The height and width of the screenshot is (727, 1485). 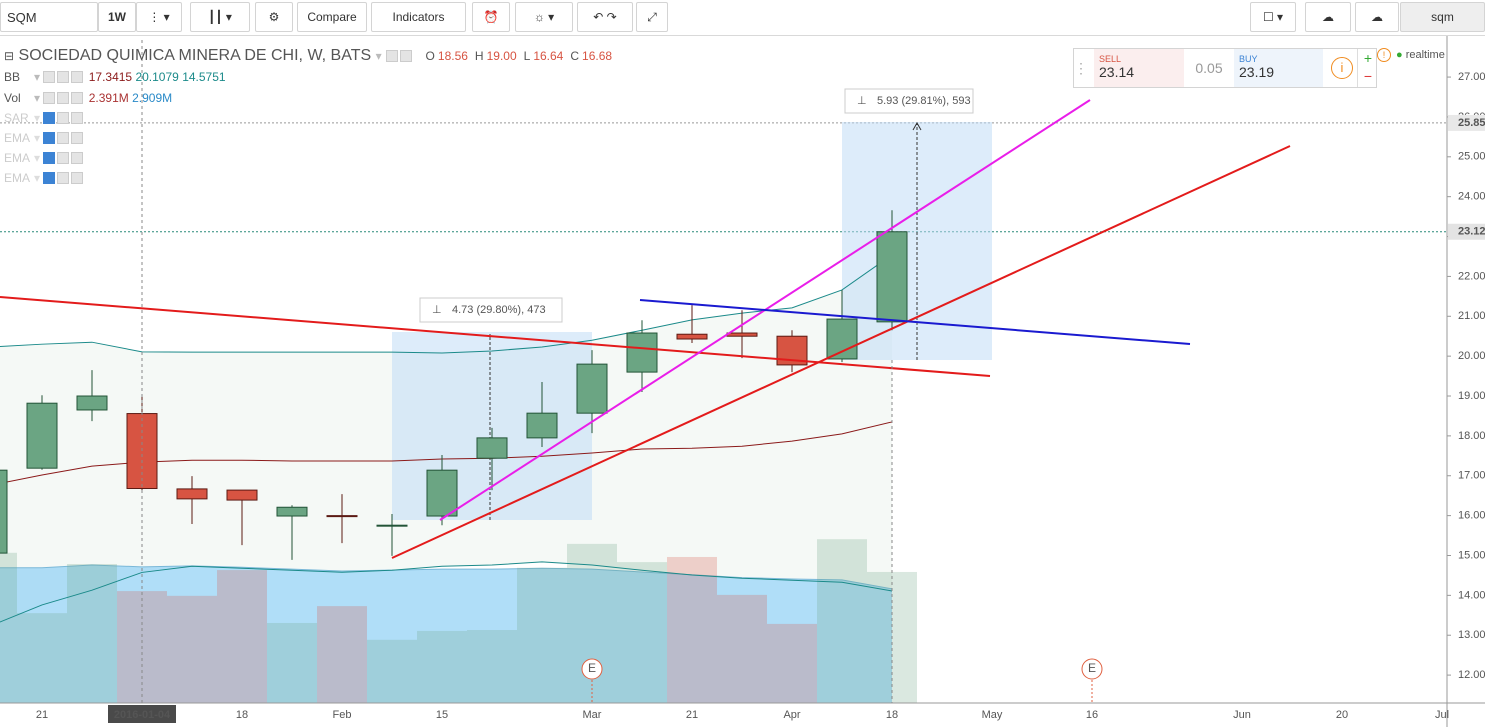 What do you see at coordinates (692, 715) in the screenshot?
I see `x-tick-label: 21` at bounding box center [692, 715].